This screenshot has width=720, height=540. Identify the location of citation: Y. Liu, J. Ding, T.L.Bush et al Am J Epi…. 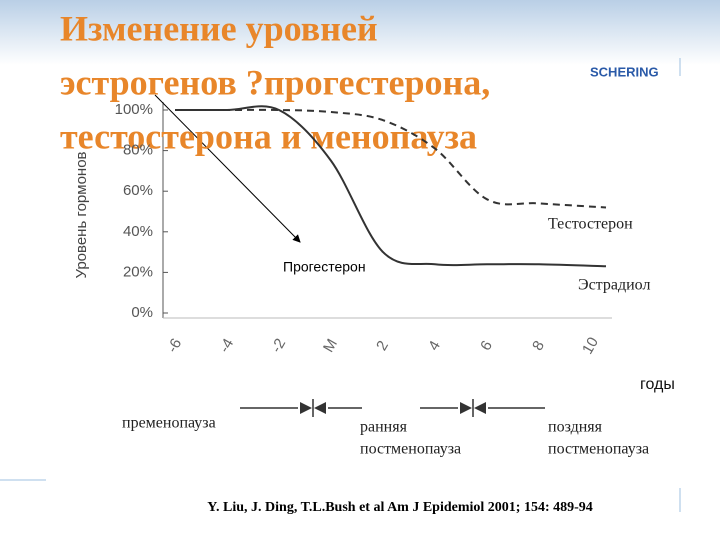
(400, 507).